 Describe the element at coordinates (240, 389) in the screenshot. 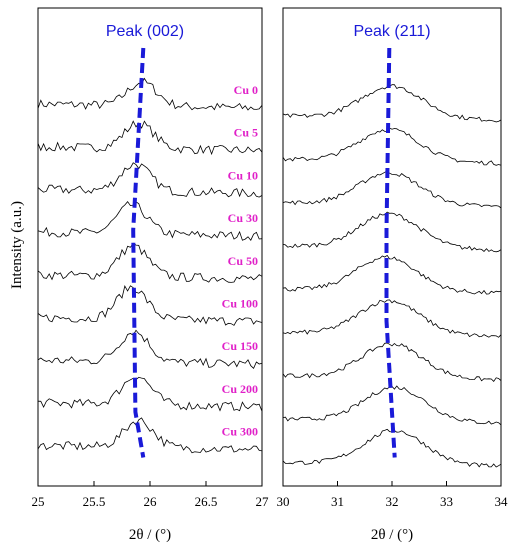

I see `sample-label: Cu 200` at that location.